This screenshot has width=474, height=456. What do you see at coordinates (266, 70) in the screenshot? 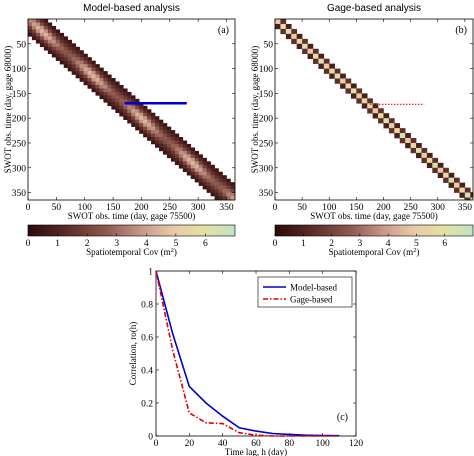
I see `y-tick-label: 100` at bounding box center [266, 70].